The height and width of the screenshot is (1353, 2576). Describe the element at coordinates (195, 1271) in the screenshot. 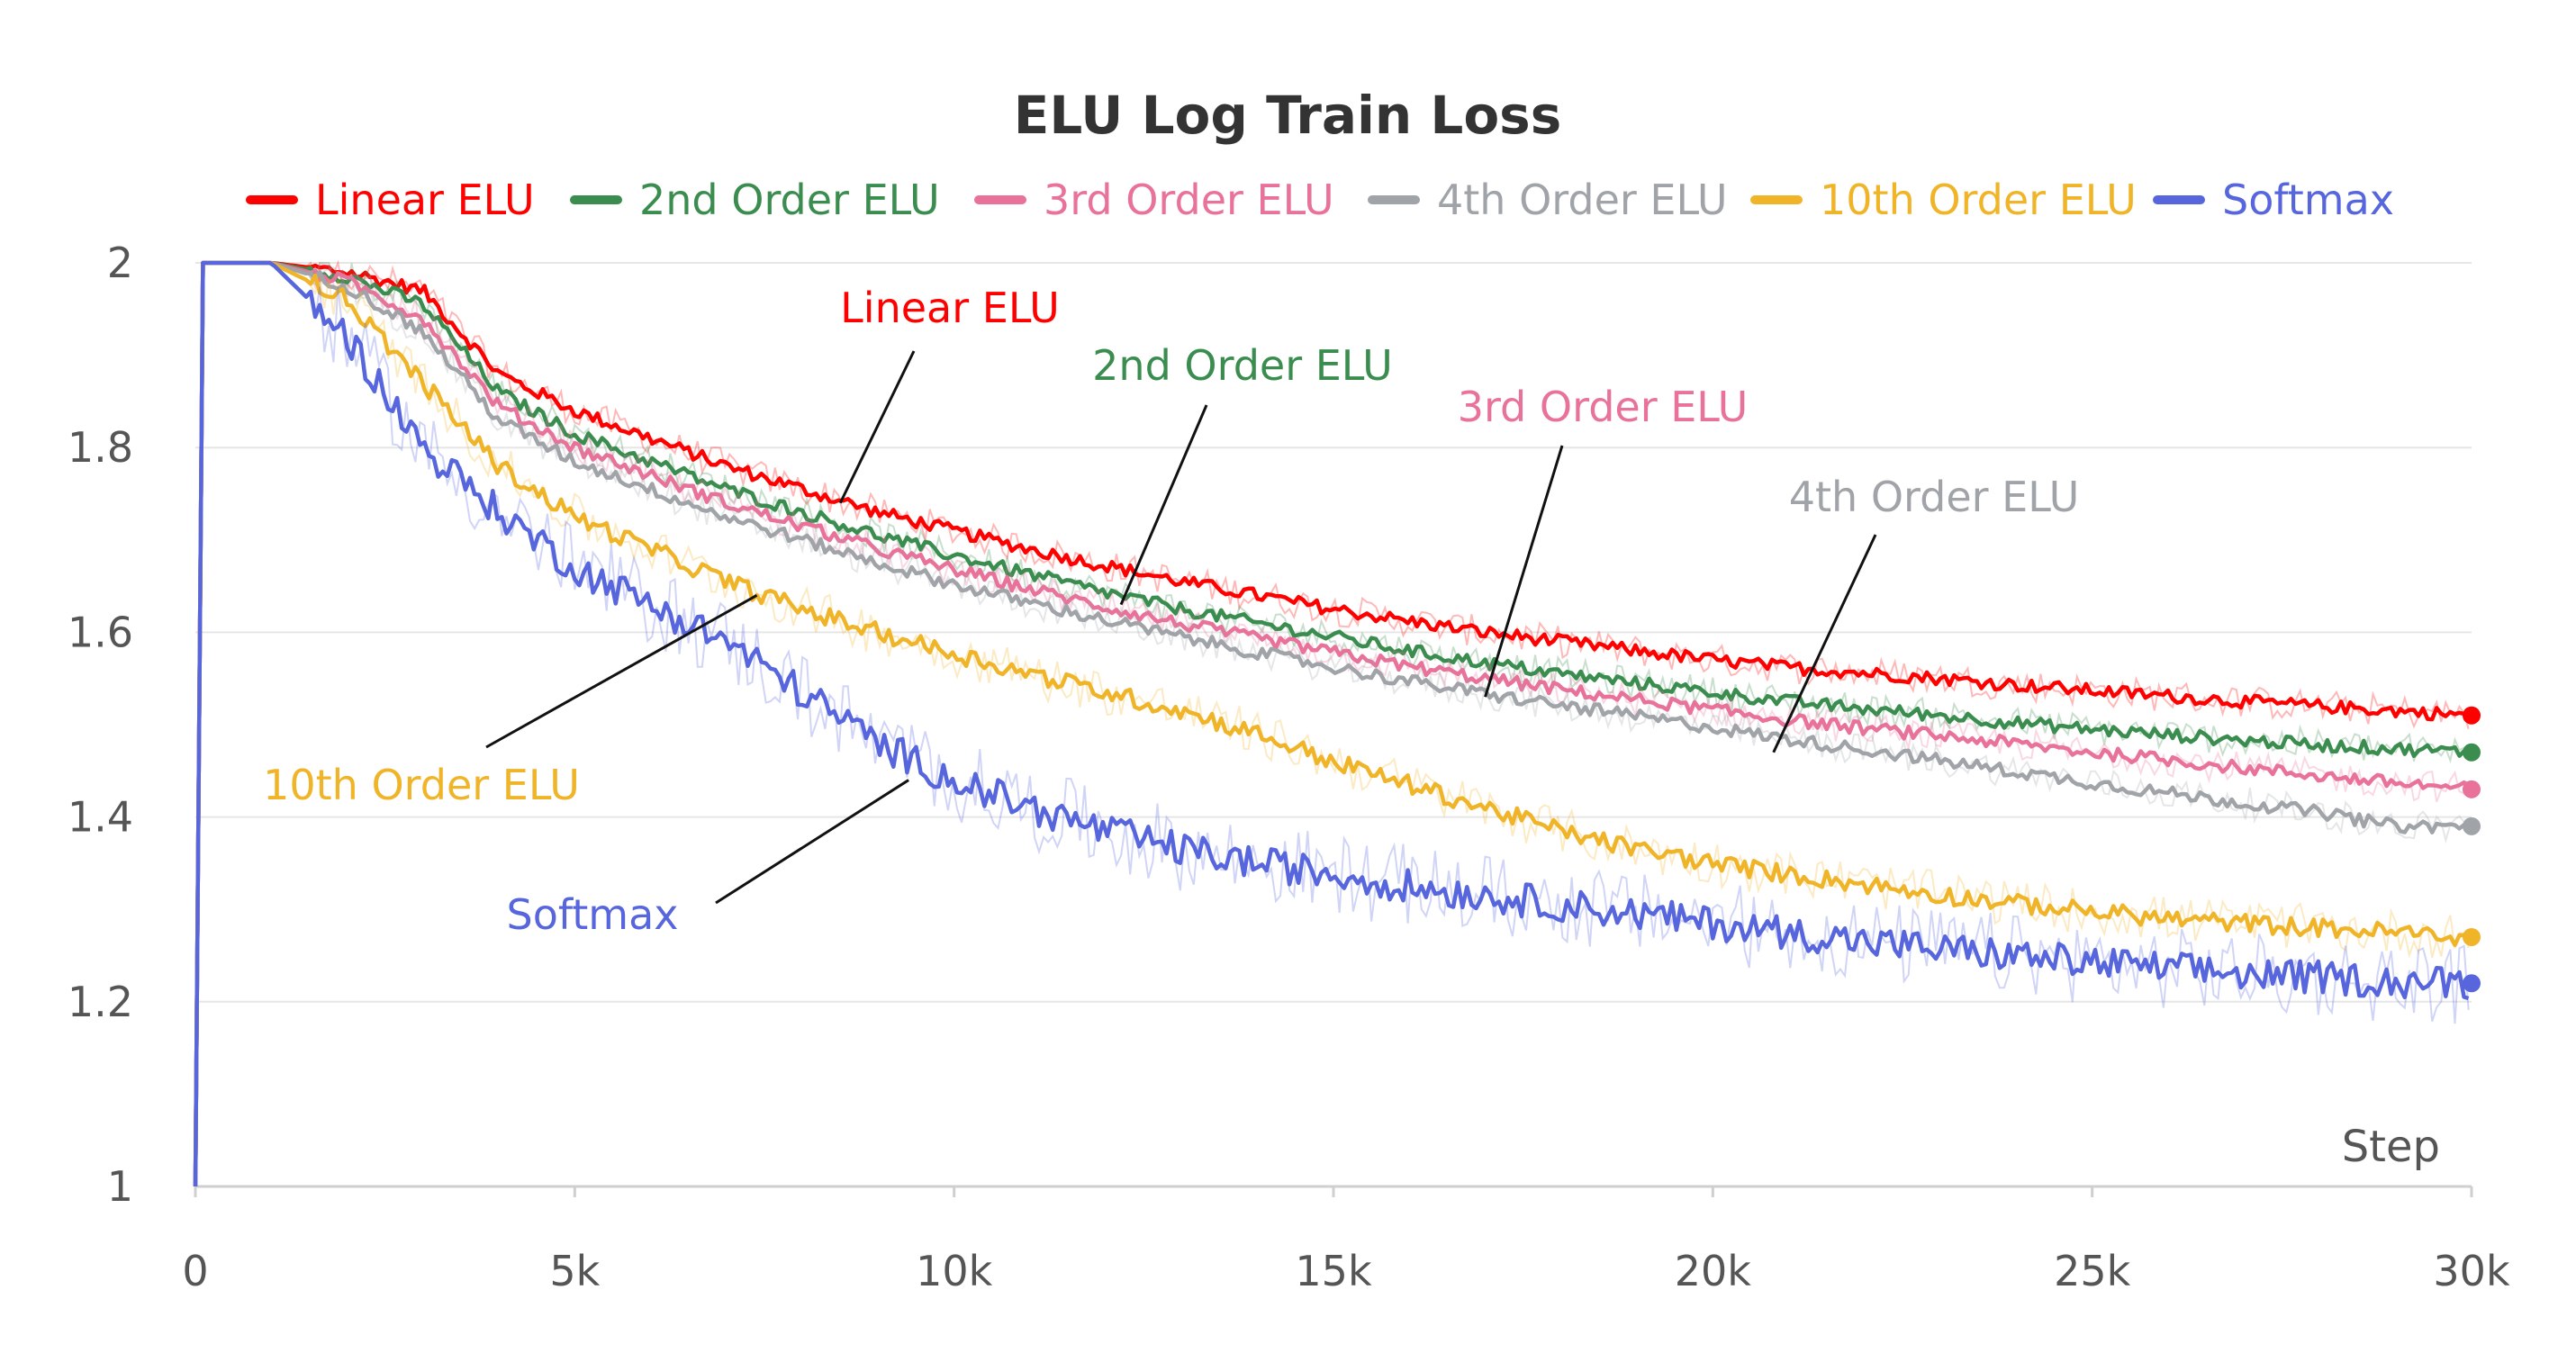

I see `x-tick-label: 0` at that location.